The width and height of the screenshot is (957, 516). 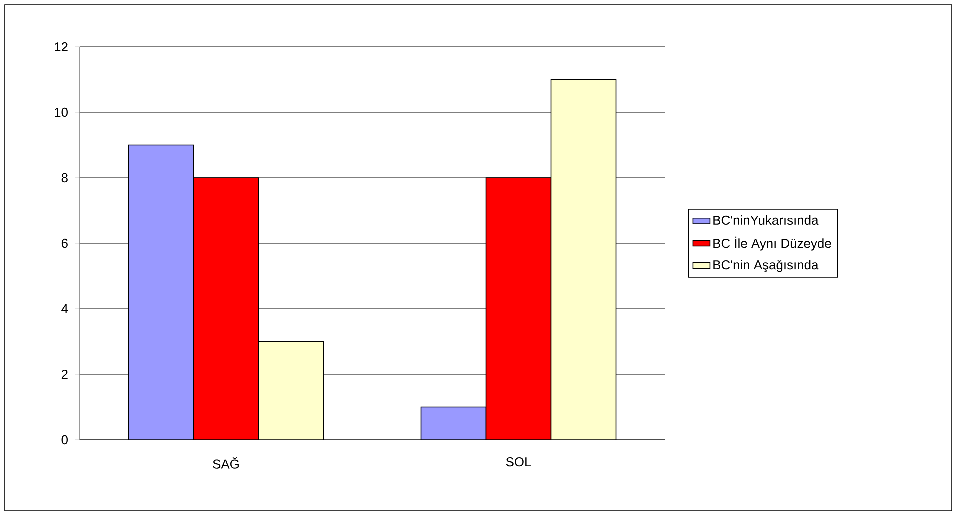 What do you see at coordinates (519, 462) in the screenshot?
I see `x-tick-label: SOL` at bounding box center [519, 462].